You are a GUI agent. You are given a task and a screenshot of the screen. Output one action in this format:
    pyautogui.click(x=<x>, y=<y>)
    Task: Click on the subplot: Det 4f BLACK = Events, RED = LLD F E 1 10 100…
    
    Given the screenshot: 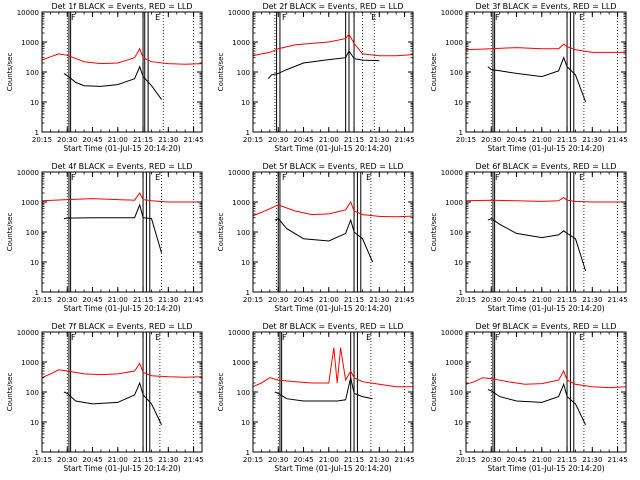 What is the action you would take?
    pyautogui.click(x=105, y=237)
    